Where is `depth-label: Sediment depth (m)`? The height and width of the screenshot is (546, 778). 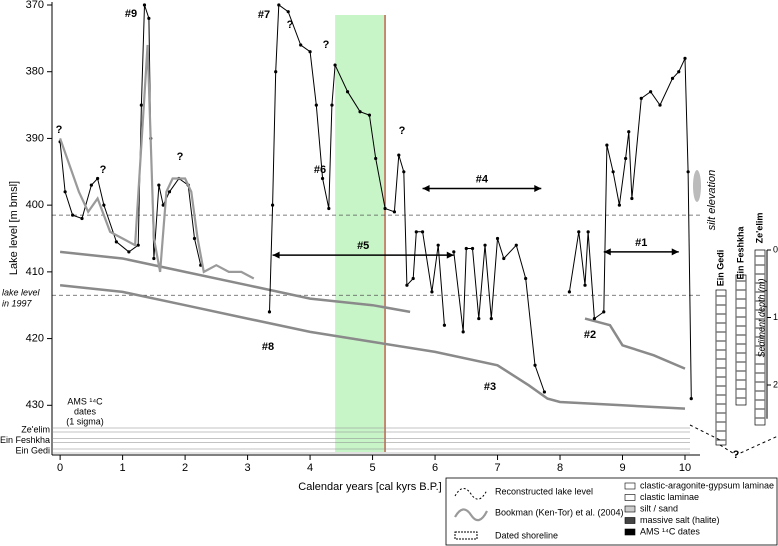 depth-label: Sediment depth (m) is located at coordinates (761, 317).